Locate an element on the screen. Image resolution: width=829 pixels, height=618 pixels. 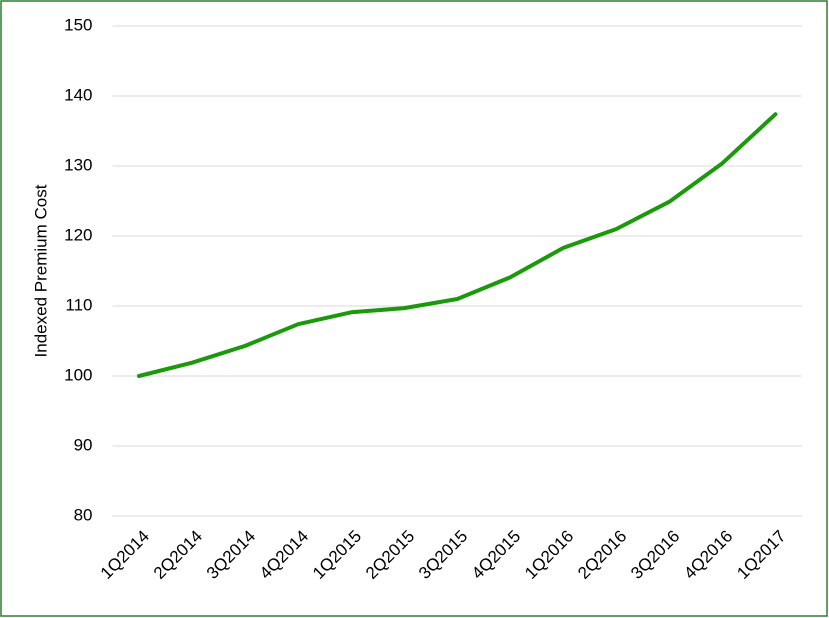
y-tick-label: 110 is located at coordinates (78, 304).